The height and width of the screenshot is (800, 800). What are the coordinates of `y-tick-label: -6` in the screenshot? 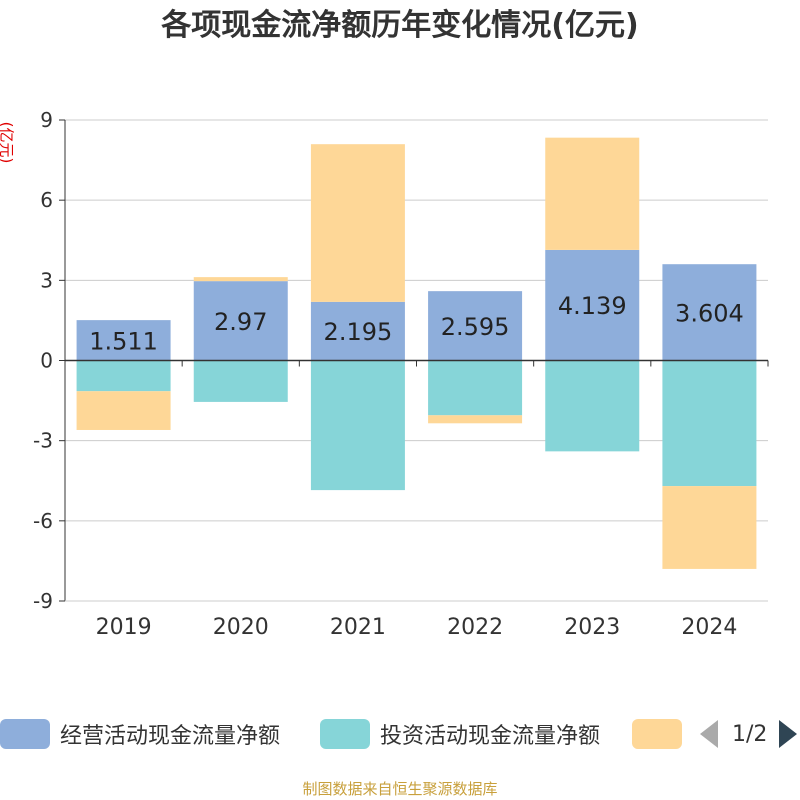 It's located at (43, 521).